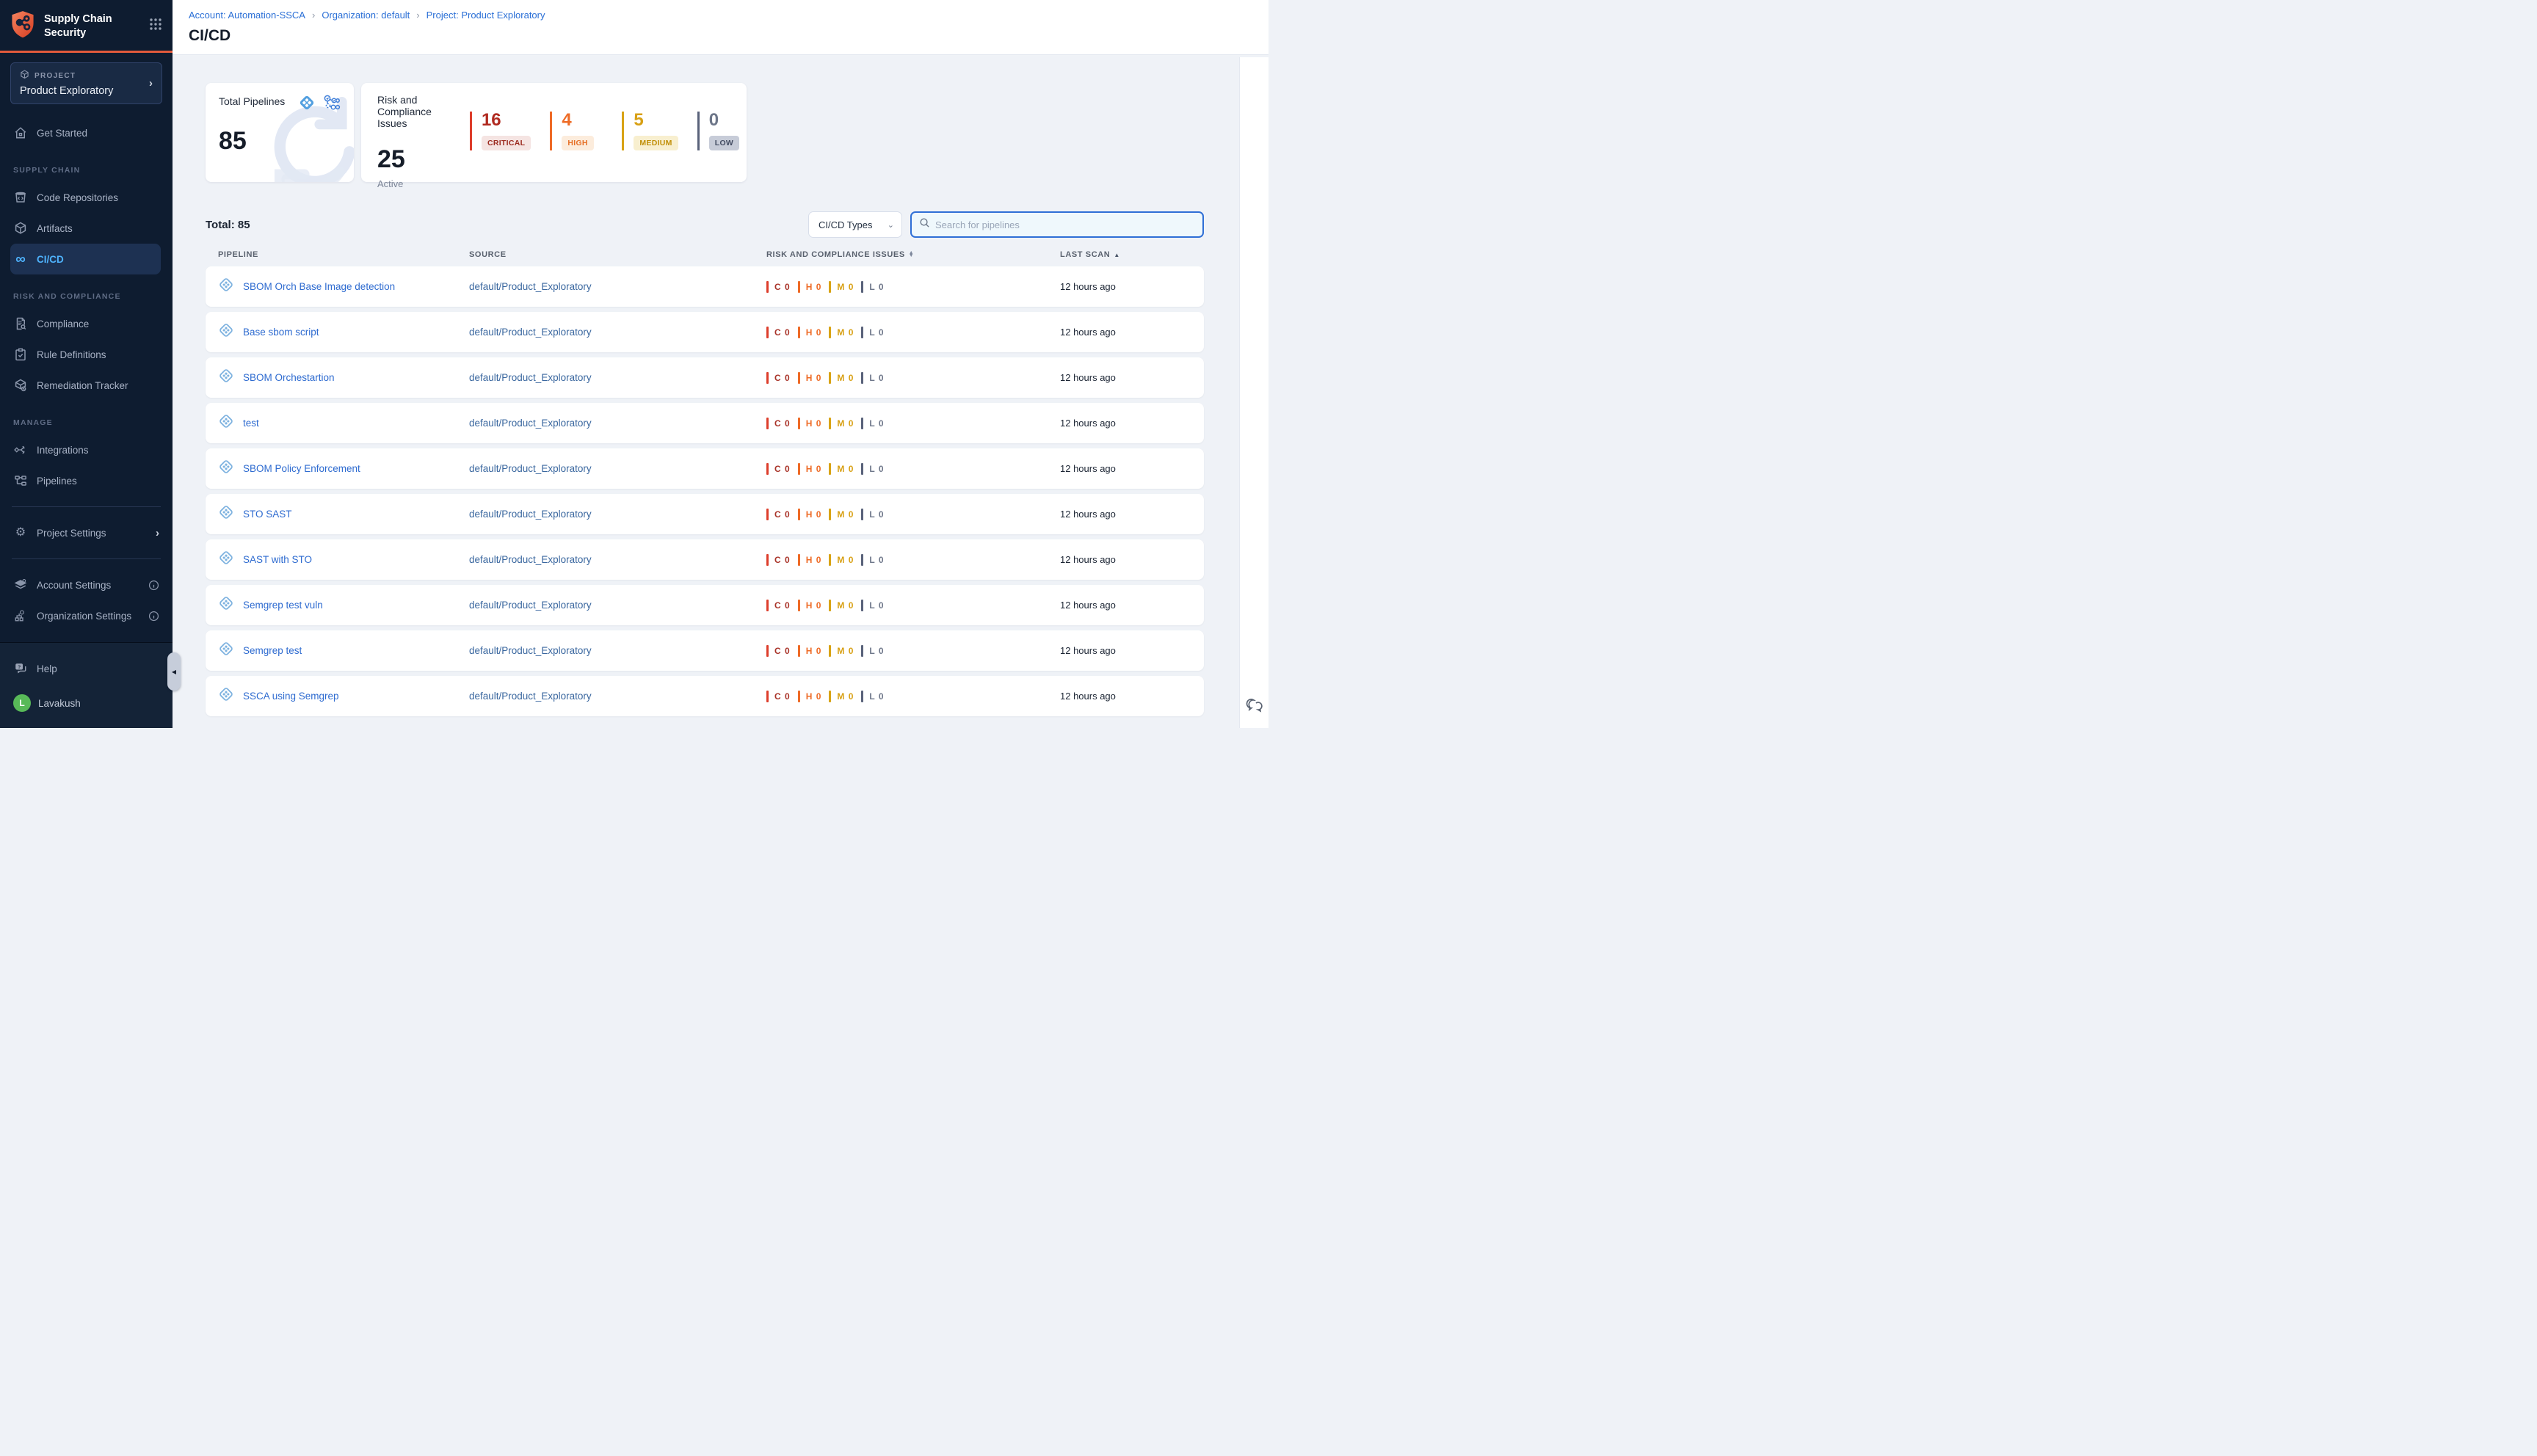  Describe the element at coordinates (267, 514) in the screenshot. I see `pipeline-name-link: STO SAST` at that location.